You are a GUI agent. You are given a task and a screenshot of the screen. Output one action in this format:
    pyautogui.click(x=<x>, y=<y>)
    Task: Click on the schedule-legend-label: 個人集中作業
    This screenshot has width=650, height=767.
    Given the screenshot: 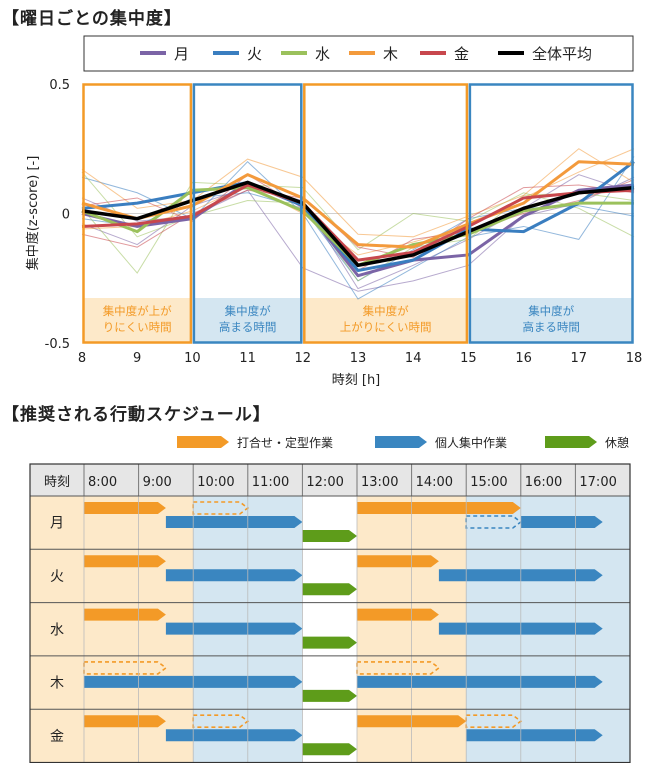 What is the action you would take?
    pyautogui.click(x=471, y=442)
    